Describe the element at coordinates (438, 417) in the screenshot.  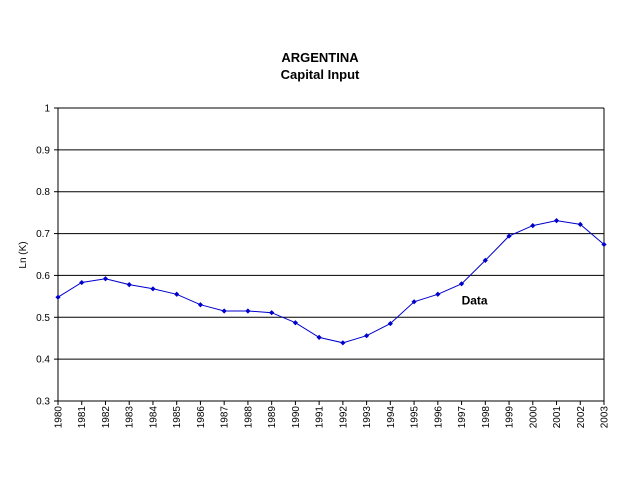
I see `x-tick-label: 1996` at that location.